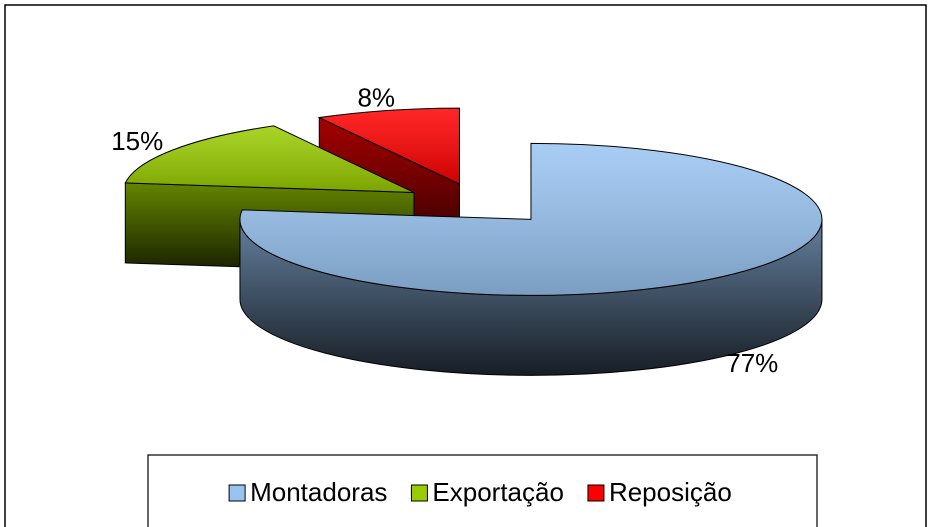 Image resolution: width=932 pixels, height=527 pixels. What do you see at coordinates (670, 492) in the screenshot?
I see `legend-label: Reposição` at bounding box center [670, 492].